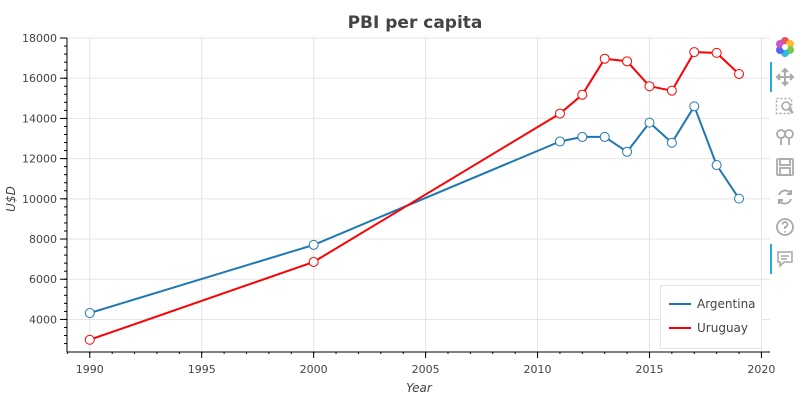  What do you see at coordinates (761, 369) in the screenshot?
I see `x-tick-label: 2020` at bounding box center [761, 369].